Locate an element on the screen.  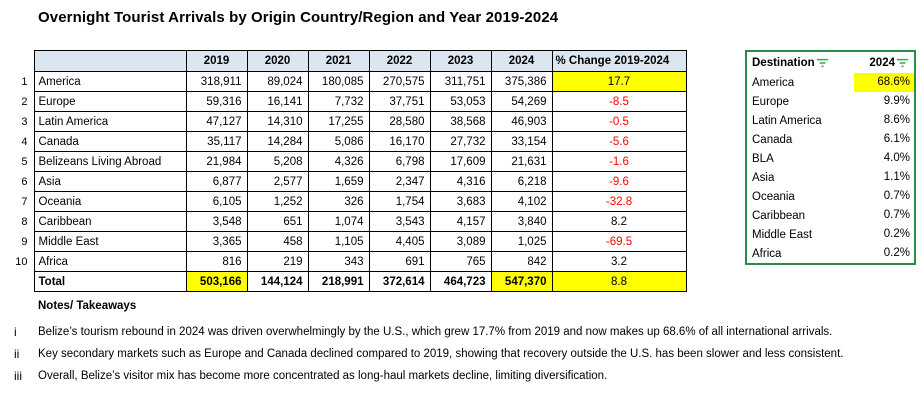
country-cell: America is located at coordinates (110, 81).